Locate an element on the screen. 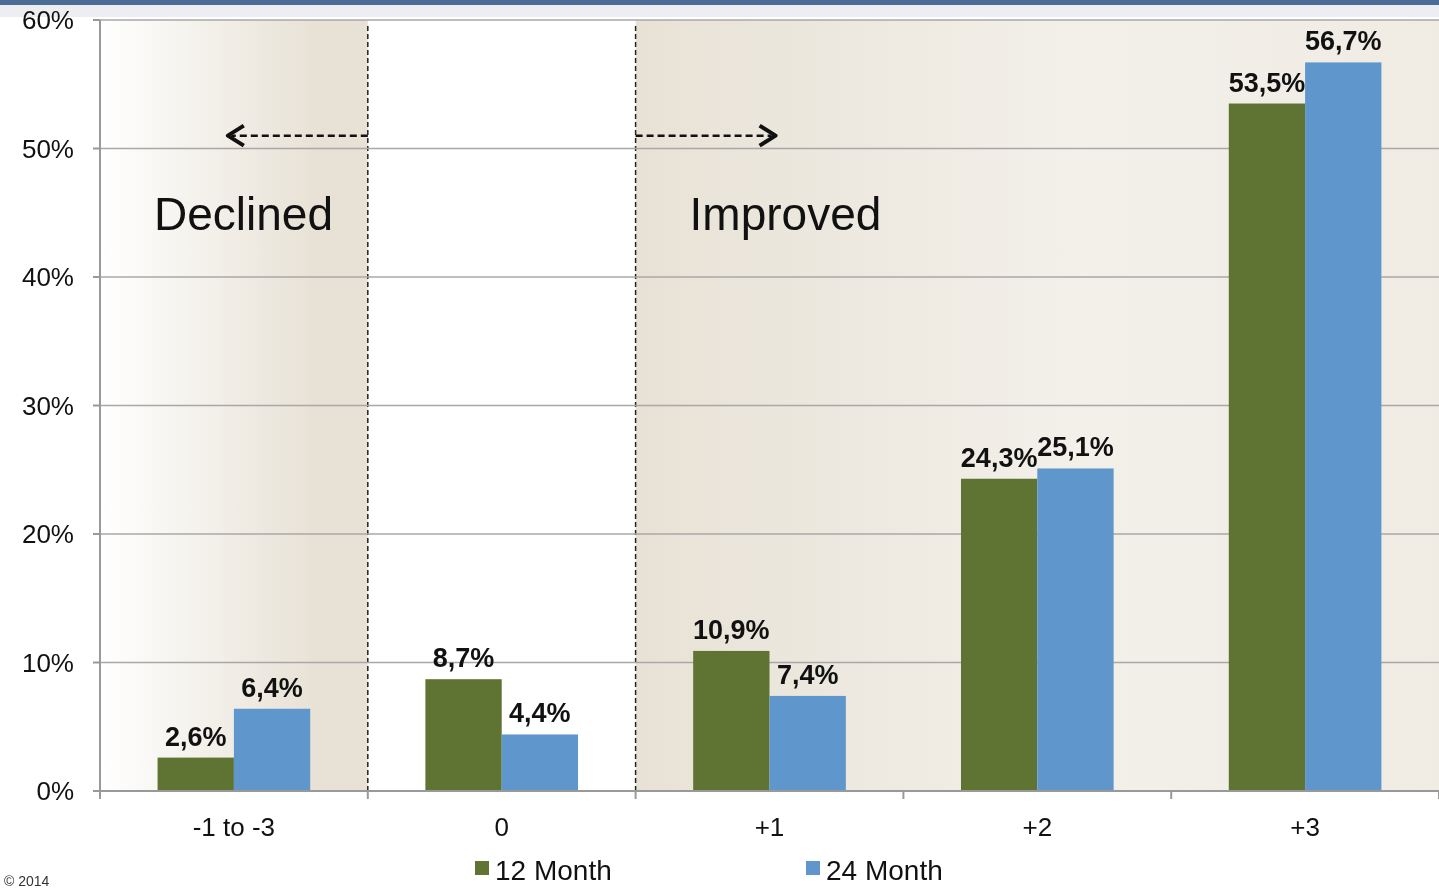 The width and height of the screenshot is (1439, 890). legend-label: 12 Month is located at coordinates (553, 870).